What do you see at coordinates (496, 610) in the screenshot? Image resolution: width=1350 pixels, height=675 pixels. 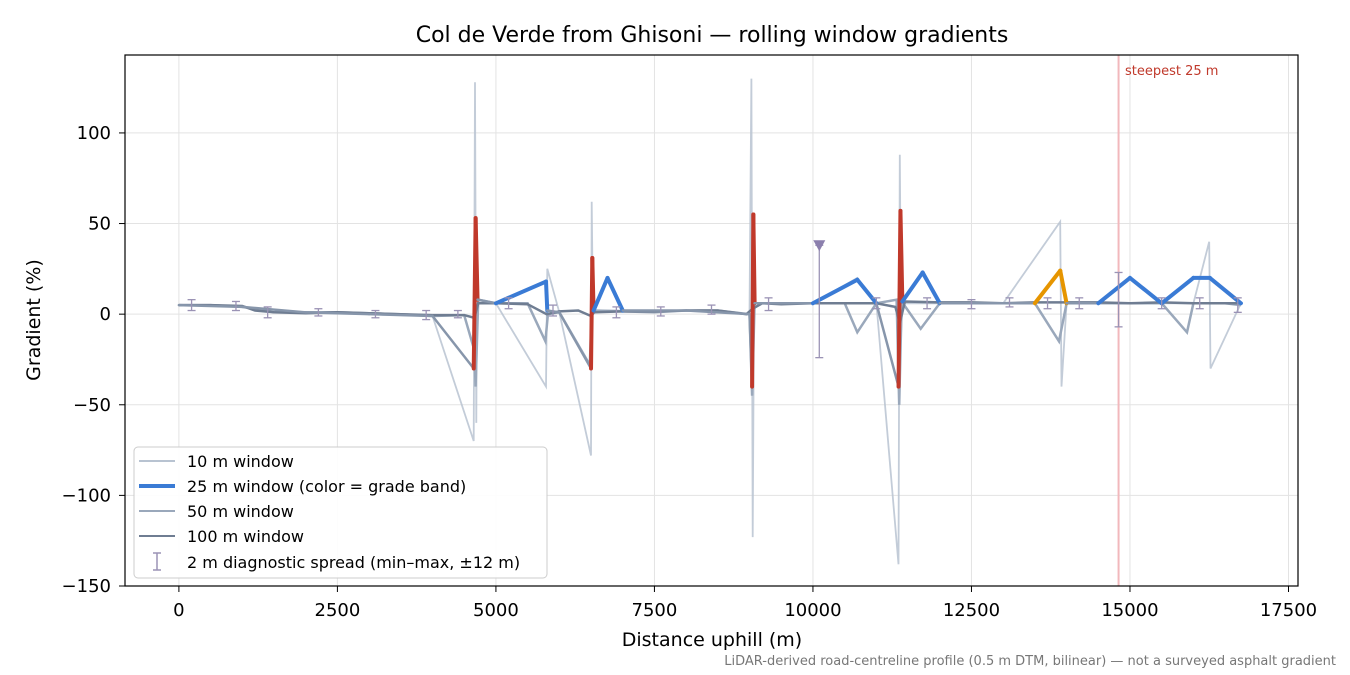 I see `x-tick-label: 5000` at bounding box center [496, 610].